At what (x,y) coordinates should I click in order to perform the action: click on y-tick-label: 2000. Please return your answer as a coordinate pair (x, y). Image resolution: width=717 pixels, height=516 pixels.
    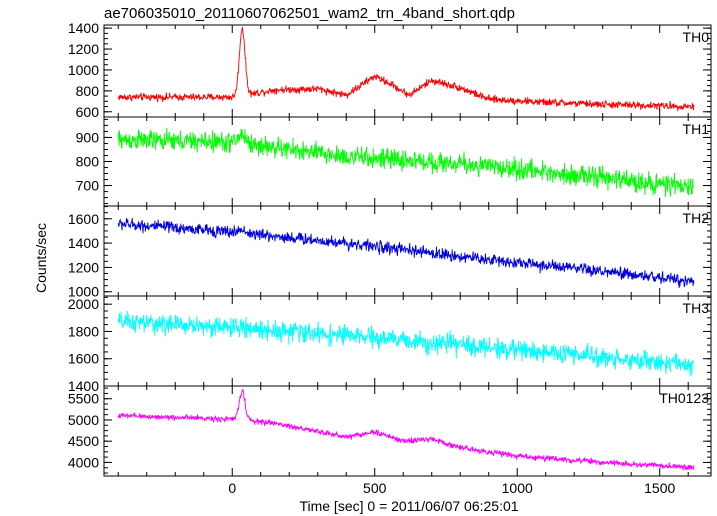
    Looking at the image, I should click on (83, 304).